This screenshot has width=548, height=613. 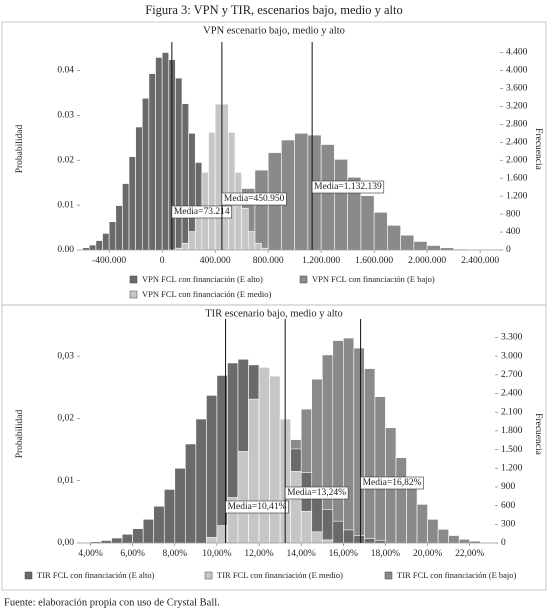 I want to click on mean-label: Media=1.132.139, so click(x=348, y=187).